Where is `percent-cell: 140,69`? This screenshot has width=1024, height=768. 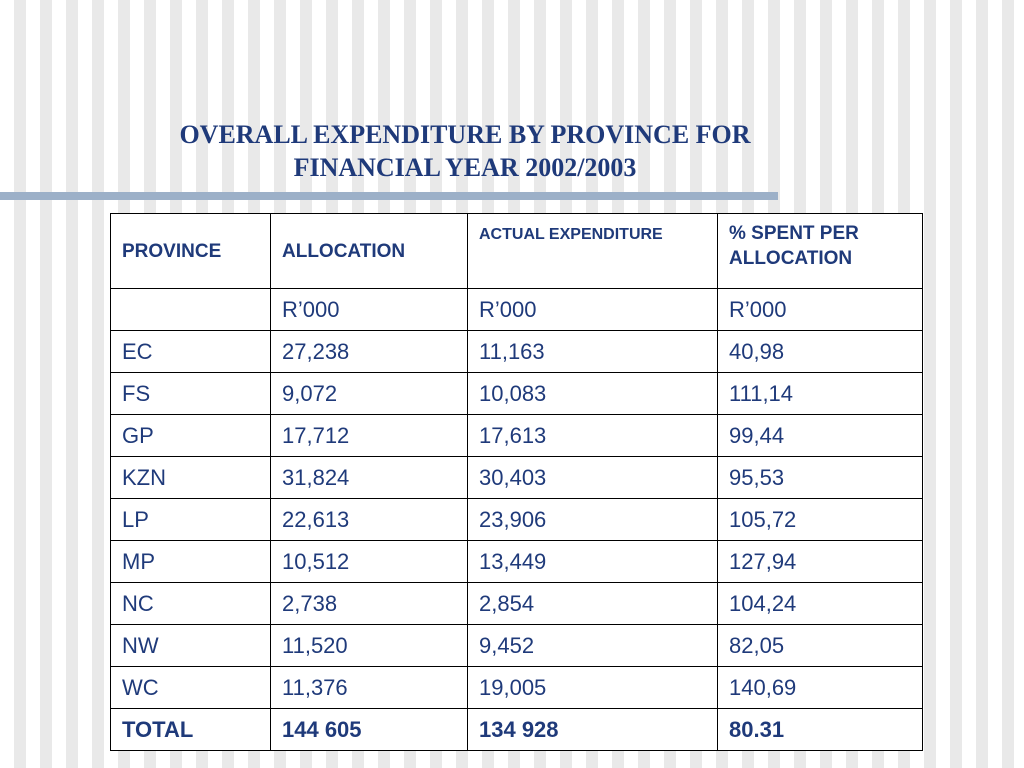
percent-cell: 140,69 is located at coordinates (820, 687).